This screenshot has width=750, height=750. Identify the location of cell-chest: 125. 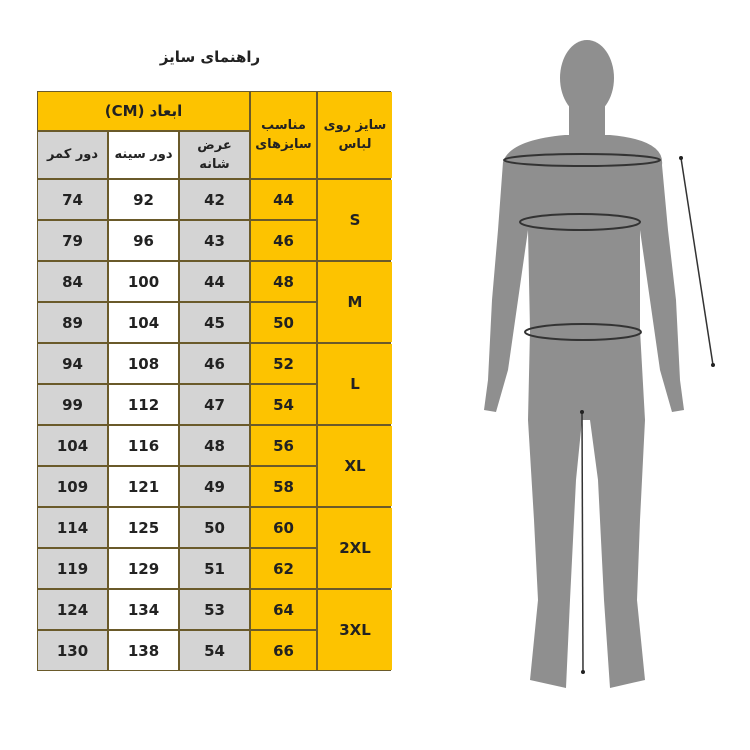
(143, 527).